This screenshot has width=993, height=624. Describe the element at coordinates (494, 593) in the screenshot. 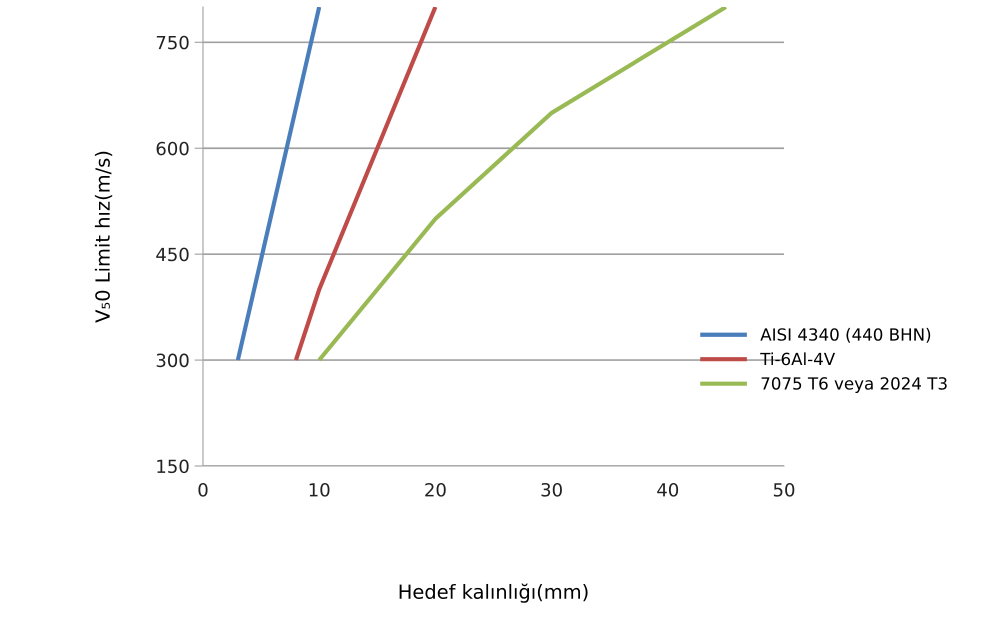

I see `x-axis-title: Hedef kalınlığı(mm)` at that location.